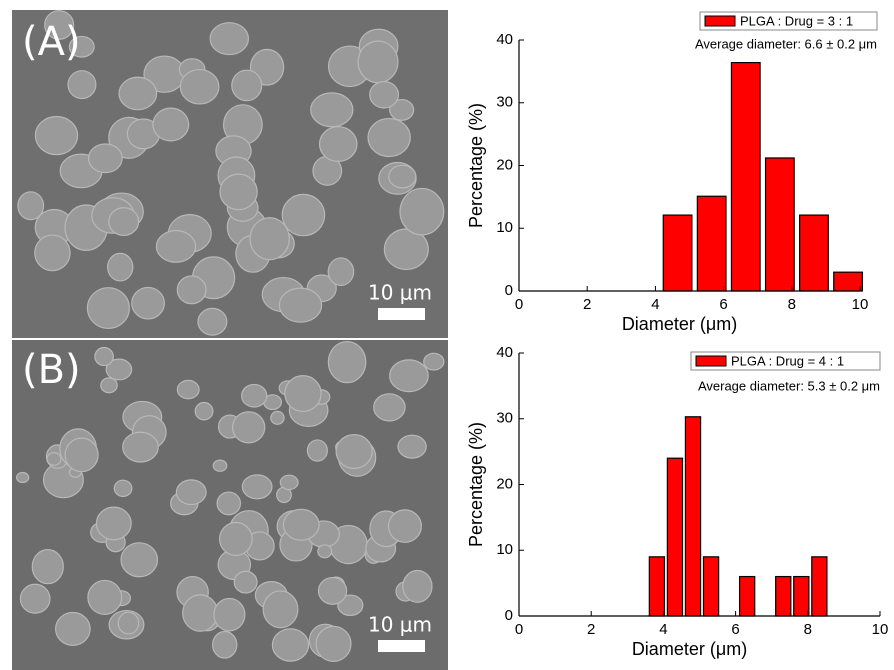 The width and height of the screenshot is (894, 670). Describe the element at coordinates (789, 385) in the screenshot. I see `annotation: Average diameter: 5.3 ± 0.2 μm` at that location.